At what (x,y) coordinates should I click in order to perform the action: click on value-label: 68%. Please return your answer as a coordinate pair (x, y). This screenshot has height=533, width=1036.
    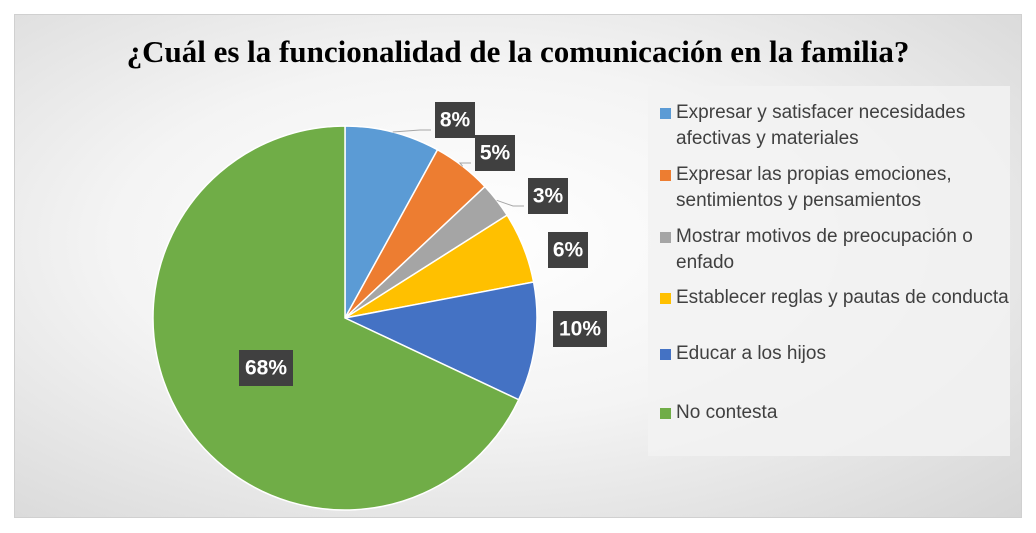
    Looking at the image, I should click on (266, 368).